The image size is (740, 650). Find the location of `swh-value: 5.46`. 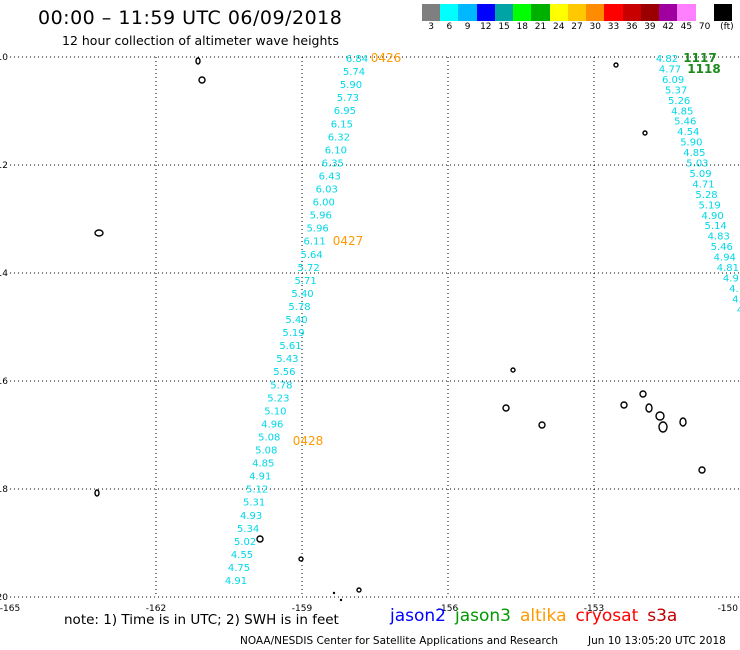

swh-value: 5.46 is located at coordinates (722, 247).